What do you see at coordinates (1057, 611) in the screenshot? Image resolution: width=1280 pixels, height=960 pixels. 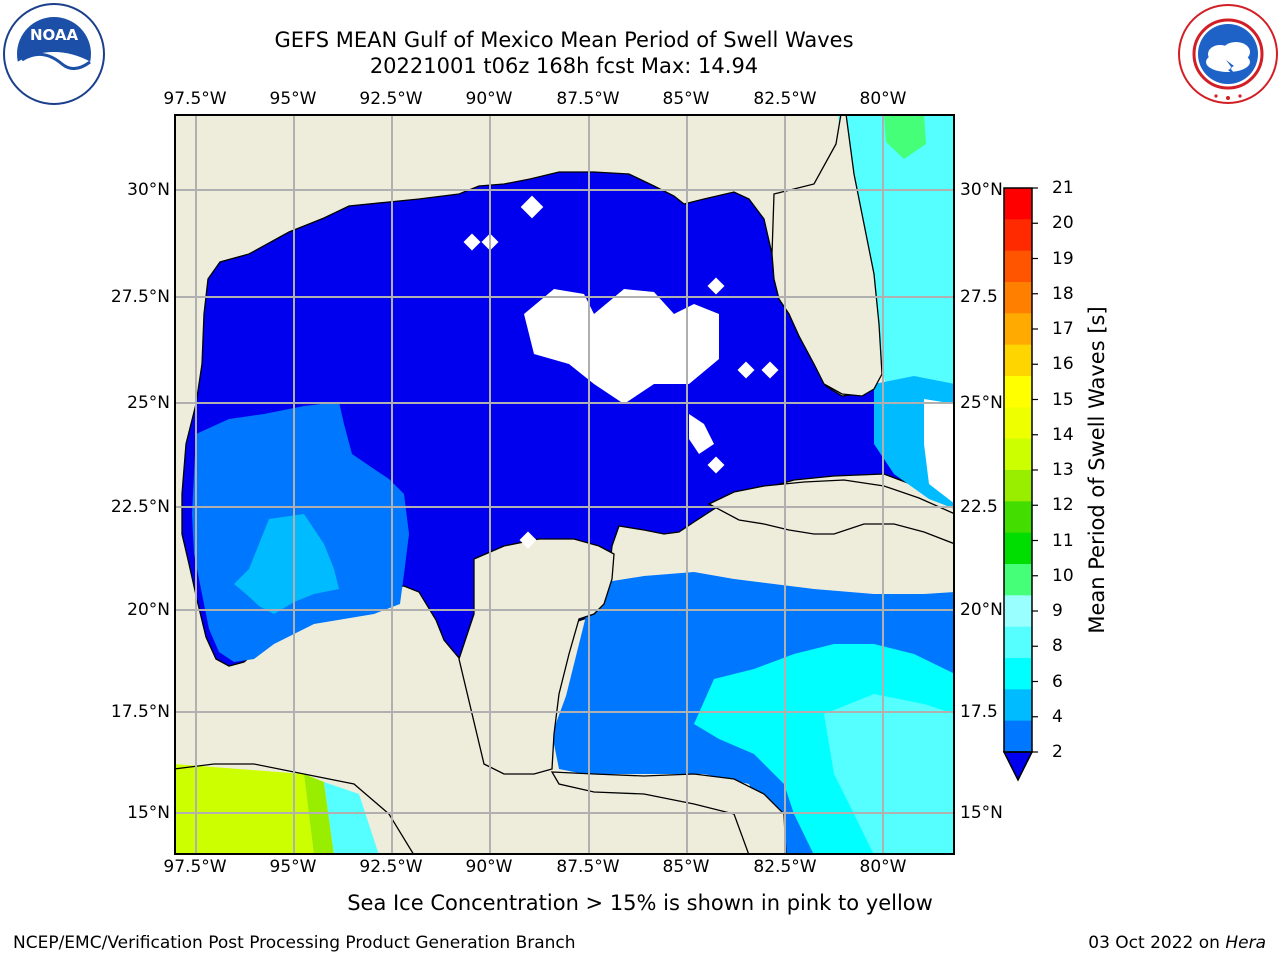 I see `colorbar-tick-label: 9` at bounding box center [1057, 611].